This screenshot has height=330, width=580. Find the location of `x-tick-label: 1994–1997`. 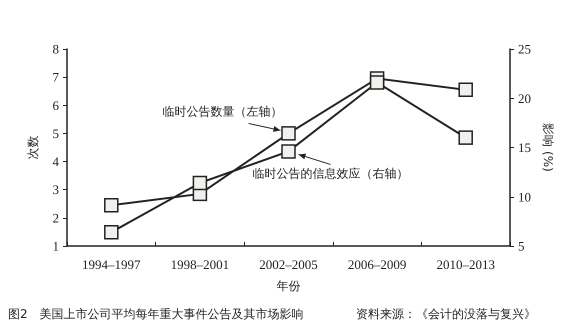

x-tick-label: 1994–1997 is located at coordinates (112, 264).